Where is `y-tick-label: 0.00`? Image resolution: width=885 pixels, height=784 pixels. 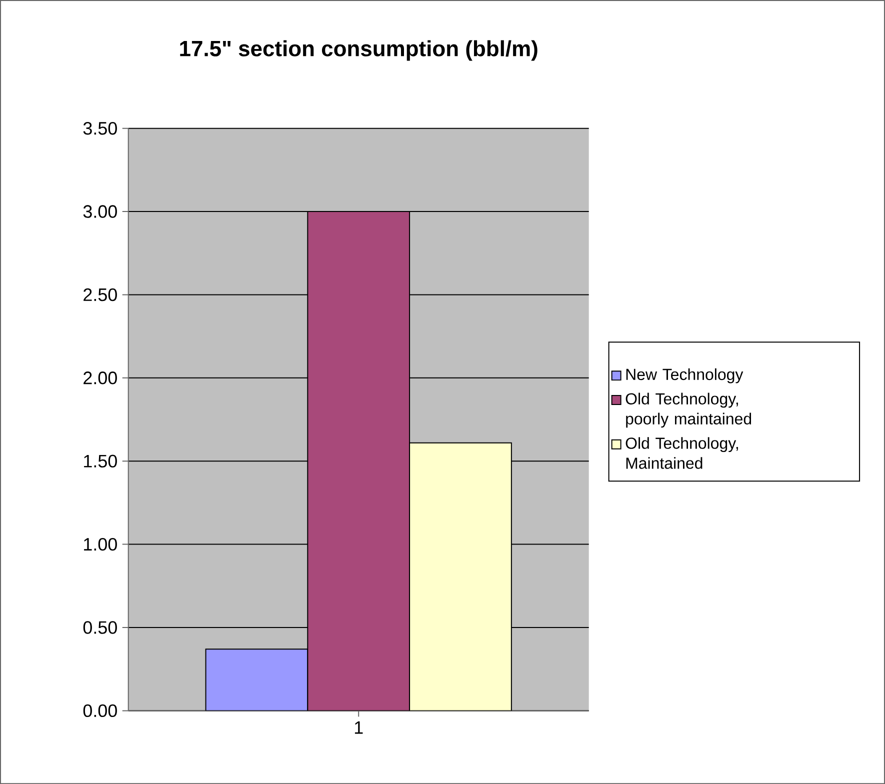 y-tick-label: 0.00 is located at coordinates (100, 710).